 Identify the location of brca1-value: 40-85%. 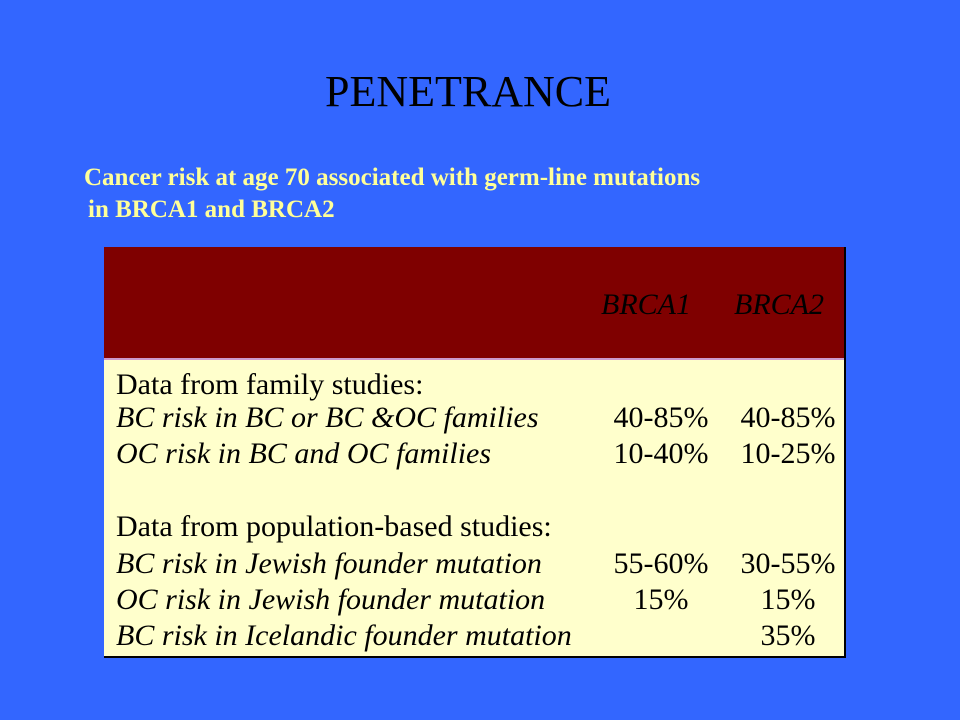
(661, 417).